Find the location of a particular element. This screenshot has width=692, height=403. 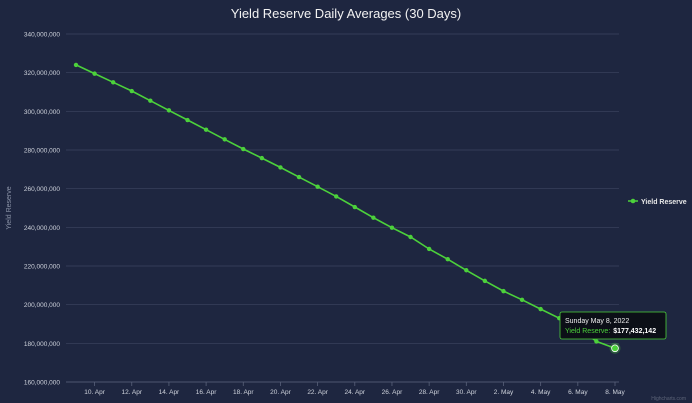

x-tick-label: 4. May is located at coordinates (541, 392).